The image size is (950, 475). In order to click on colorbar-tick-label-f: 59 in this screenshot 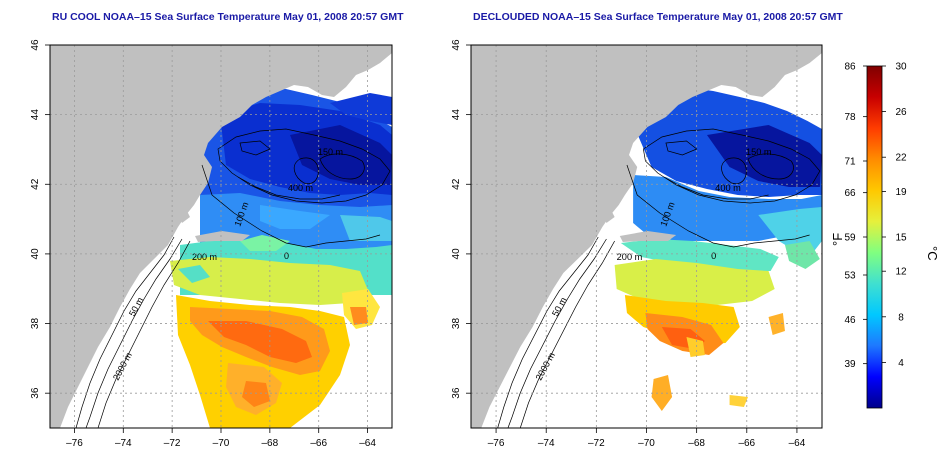, I will do `click(850, 238)`.